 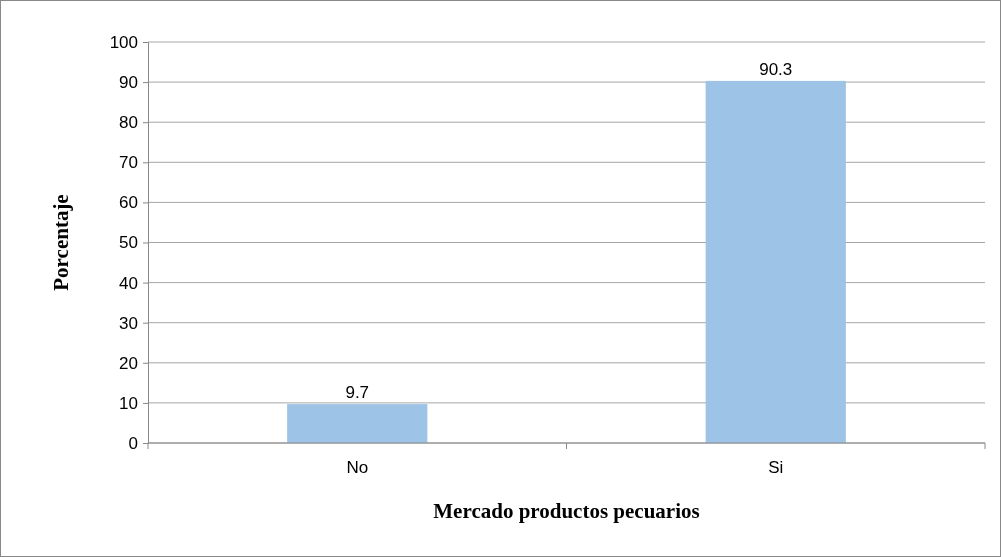 What do you see at coordinates (128, 323) in the screenshot?
I see `y-tick-label: 30` at bounding box center [128, 323].